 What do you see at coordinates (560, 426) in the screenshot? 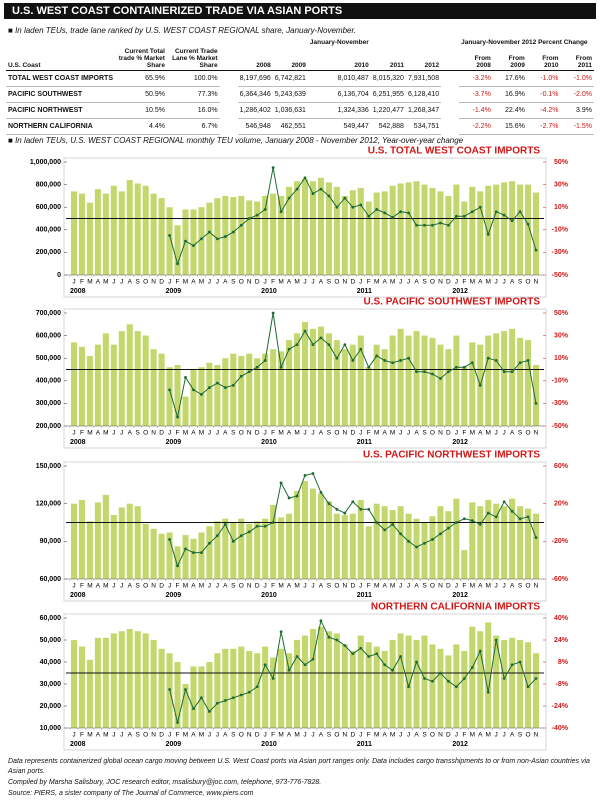
I see `y2-tick-label: -50%` at bounding box center [560, 426].